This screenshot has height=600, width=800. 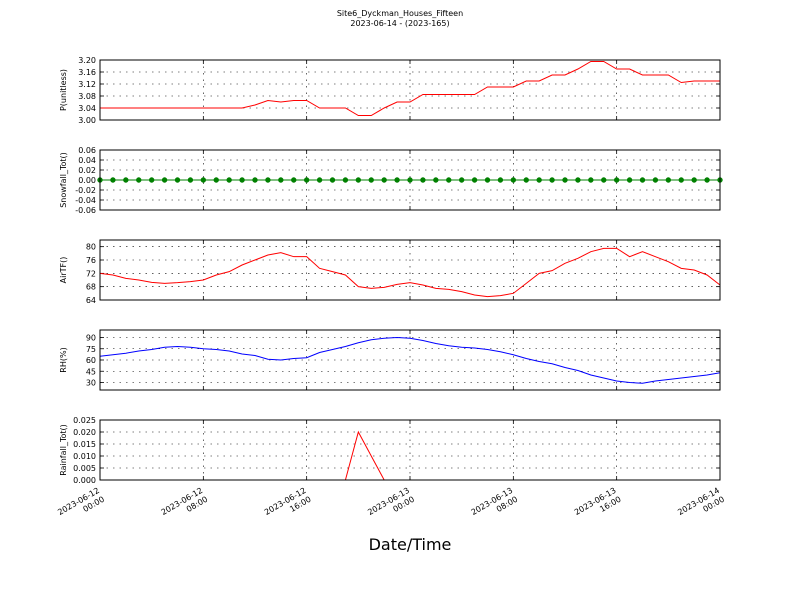 I want to click on y-tick-label: 3.12, so click(x=87, y=84).